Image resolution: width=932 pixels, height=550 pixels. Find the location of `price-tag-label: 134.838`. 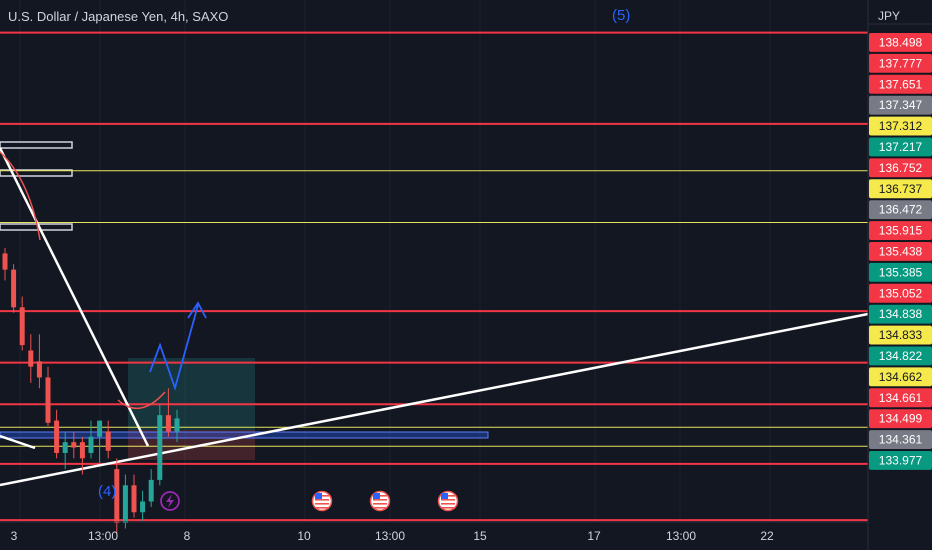

price-tag-label: 134.838 is located at coordinates (901, 314).